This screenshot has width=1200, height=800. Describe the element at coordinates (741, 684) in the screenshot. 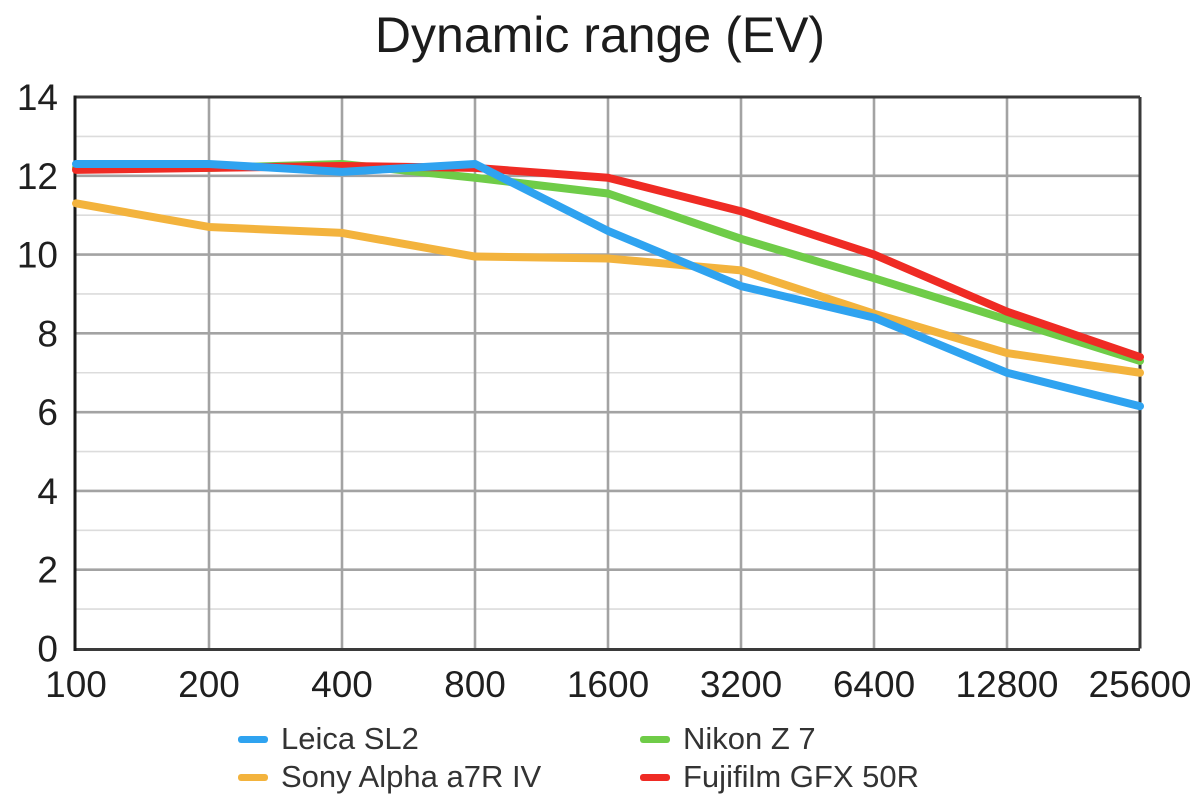

I see `x-tick-label: 3200` at that location.